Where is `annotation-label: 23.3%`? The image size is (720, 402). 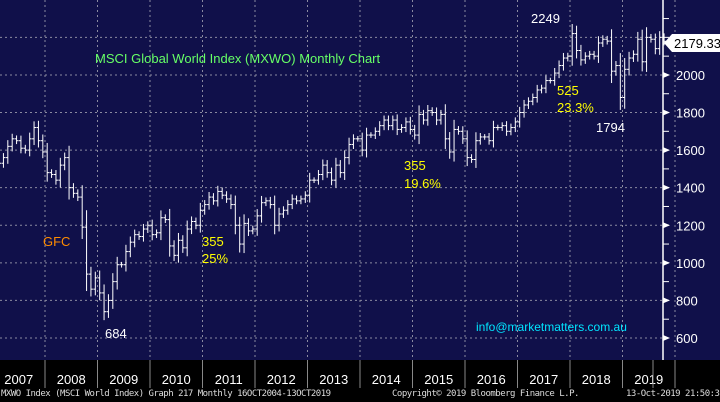 annotation-label: 23.3% is located at coordinates (575, 107).